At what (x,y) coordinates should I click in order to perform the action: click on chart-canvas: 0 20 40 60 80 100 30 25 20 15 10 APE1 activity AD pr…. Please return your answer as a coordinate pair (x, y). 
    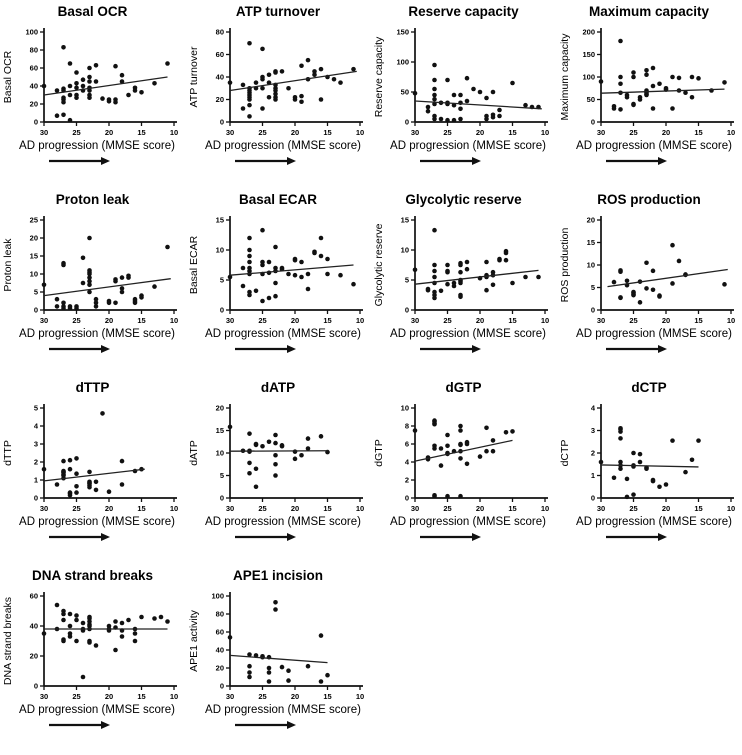
    Looking at the image, I should click on (276, 660).